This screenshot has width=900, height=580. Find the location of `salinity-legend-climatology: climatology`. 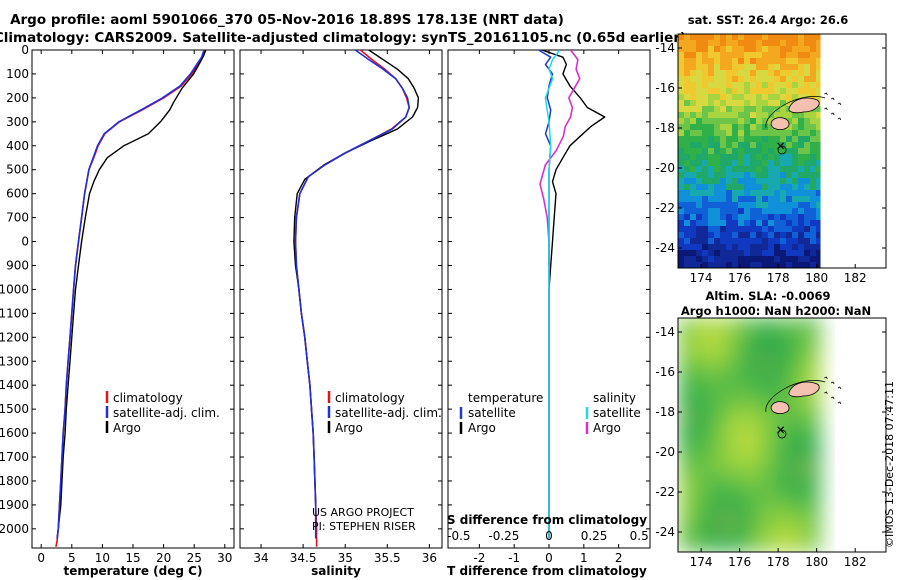

salinity-legend-climatology: climatology is located at coordinates (370, 398).